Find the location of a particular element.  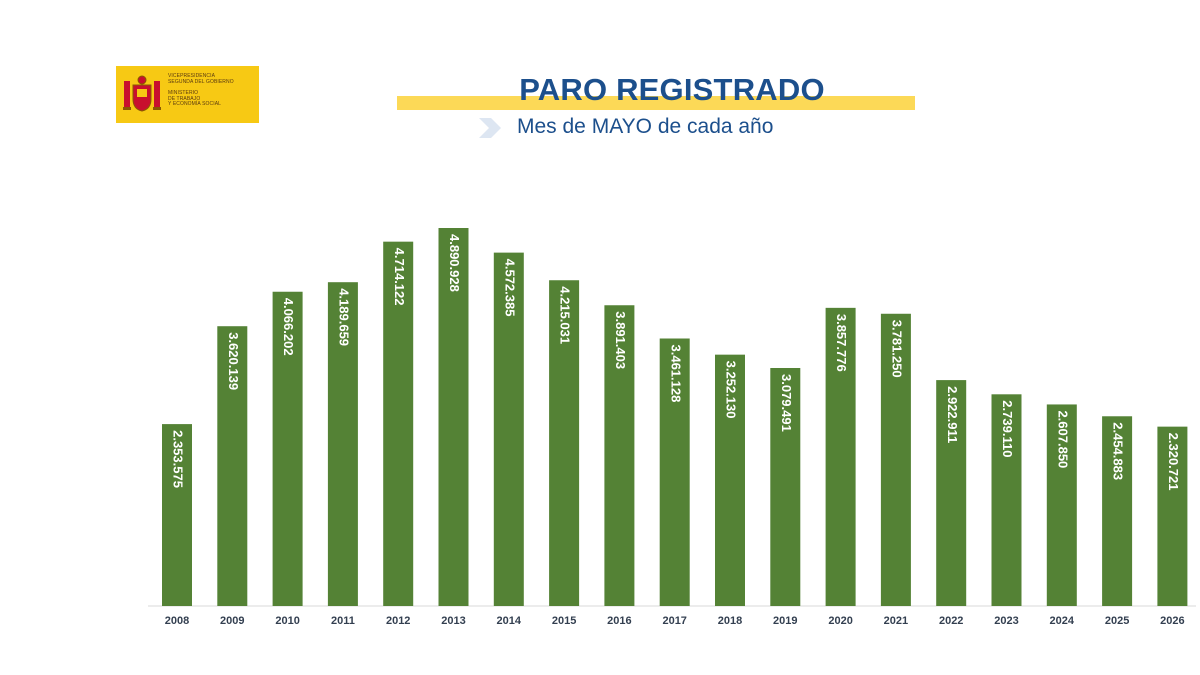

logo-text-bottom: MINISTERIO DE TRABAJO Y ECONOMÍA SOCIAL is located at coordinates (195, 99).